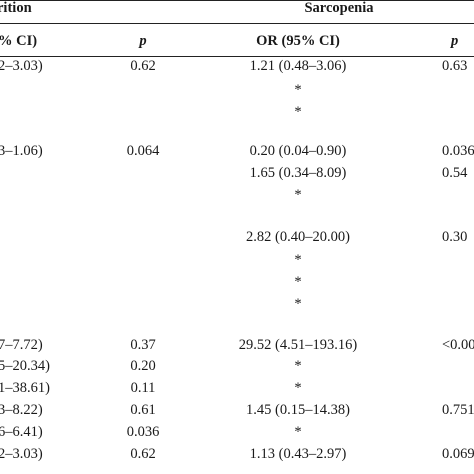 This screenshot has width=474, height=474. I want to click on row-p-left: 0.37, so click(143, 345).